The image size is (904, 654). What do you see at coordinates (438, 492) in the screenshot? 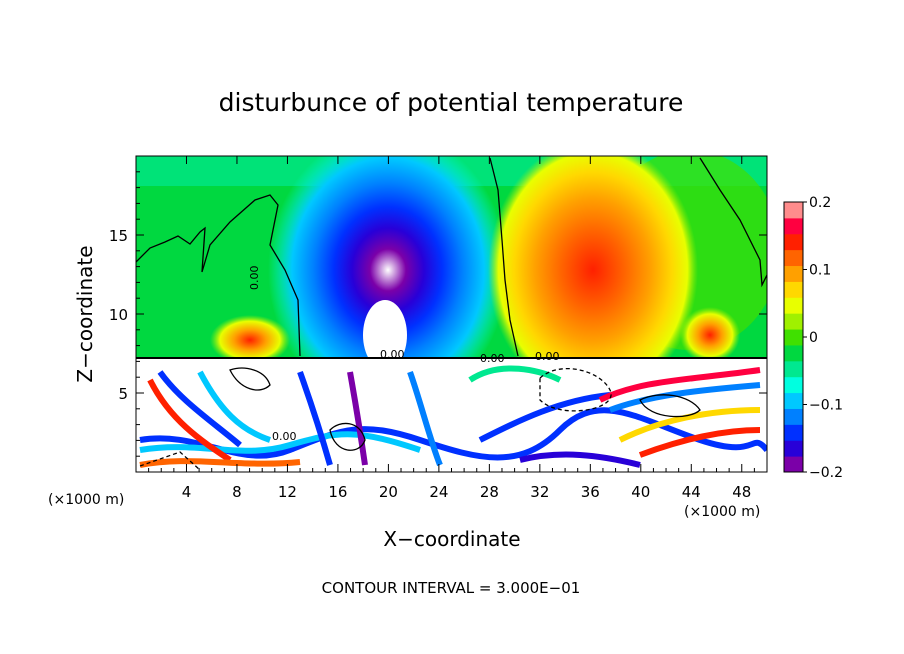
I see `x-tick-label: 24` at bounding box center [438, 492].